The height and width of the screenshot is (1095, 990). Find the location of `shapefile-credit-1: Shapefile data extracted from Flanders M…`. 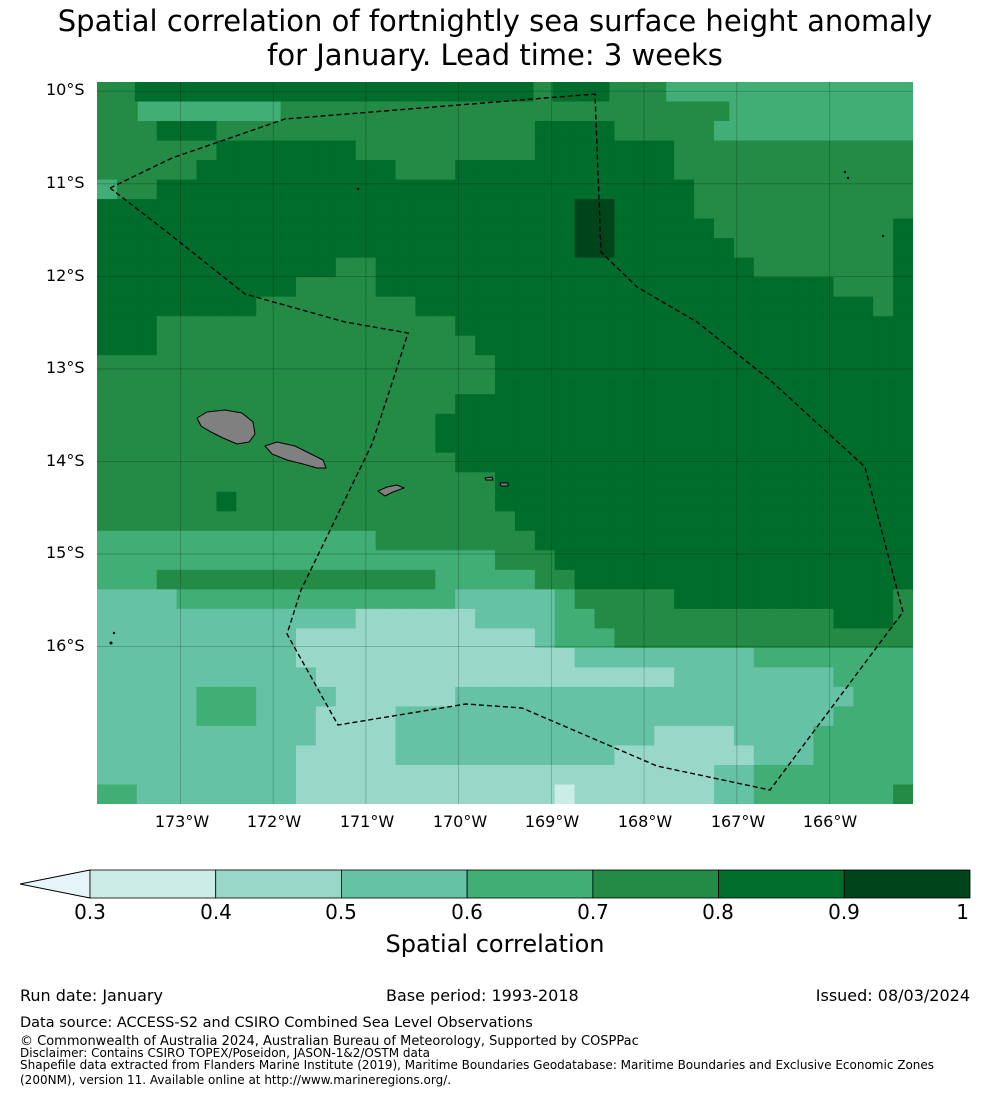

shapefile-credit-1: Shapefile data extracted from Flanders M… is located at coordinates (477, 1065).